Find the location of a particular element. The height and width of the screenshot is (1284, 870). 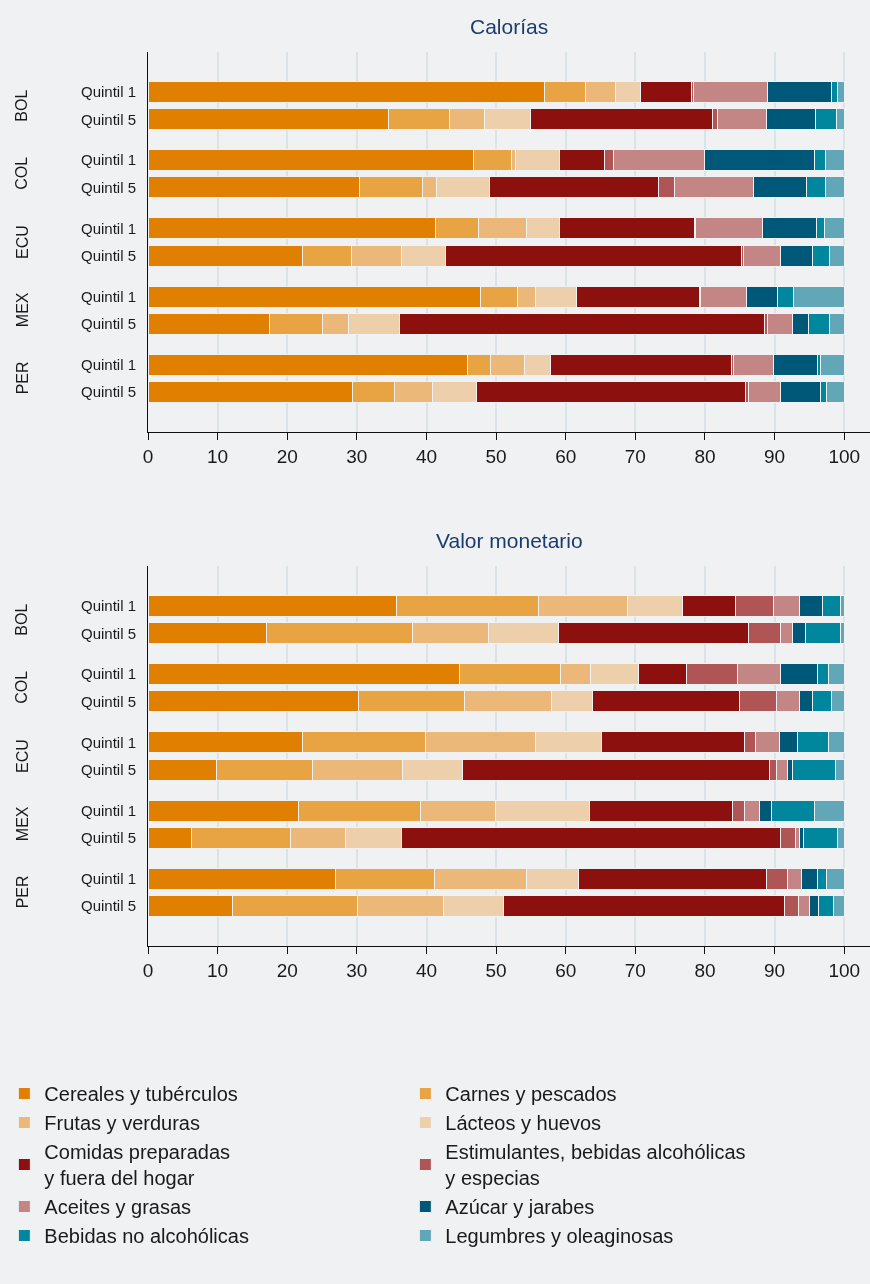

legend-label: Bebidas no alcohólicas is located at coordinates (146, 1236).